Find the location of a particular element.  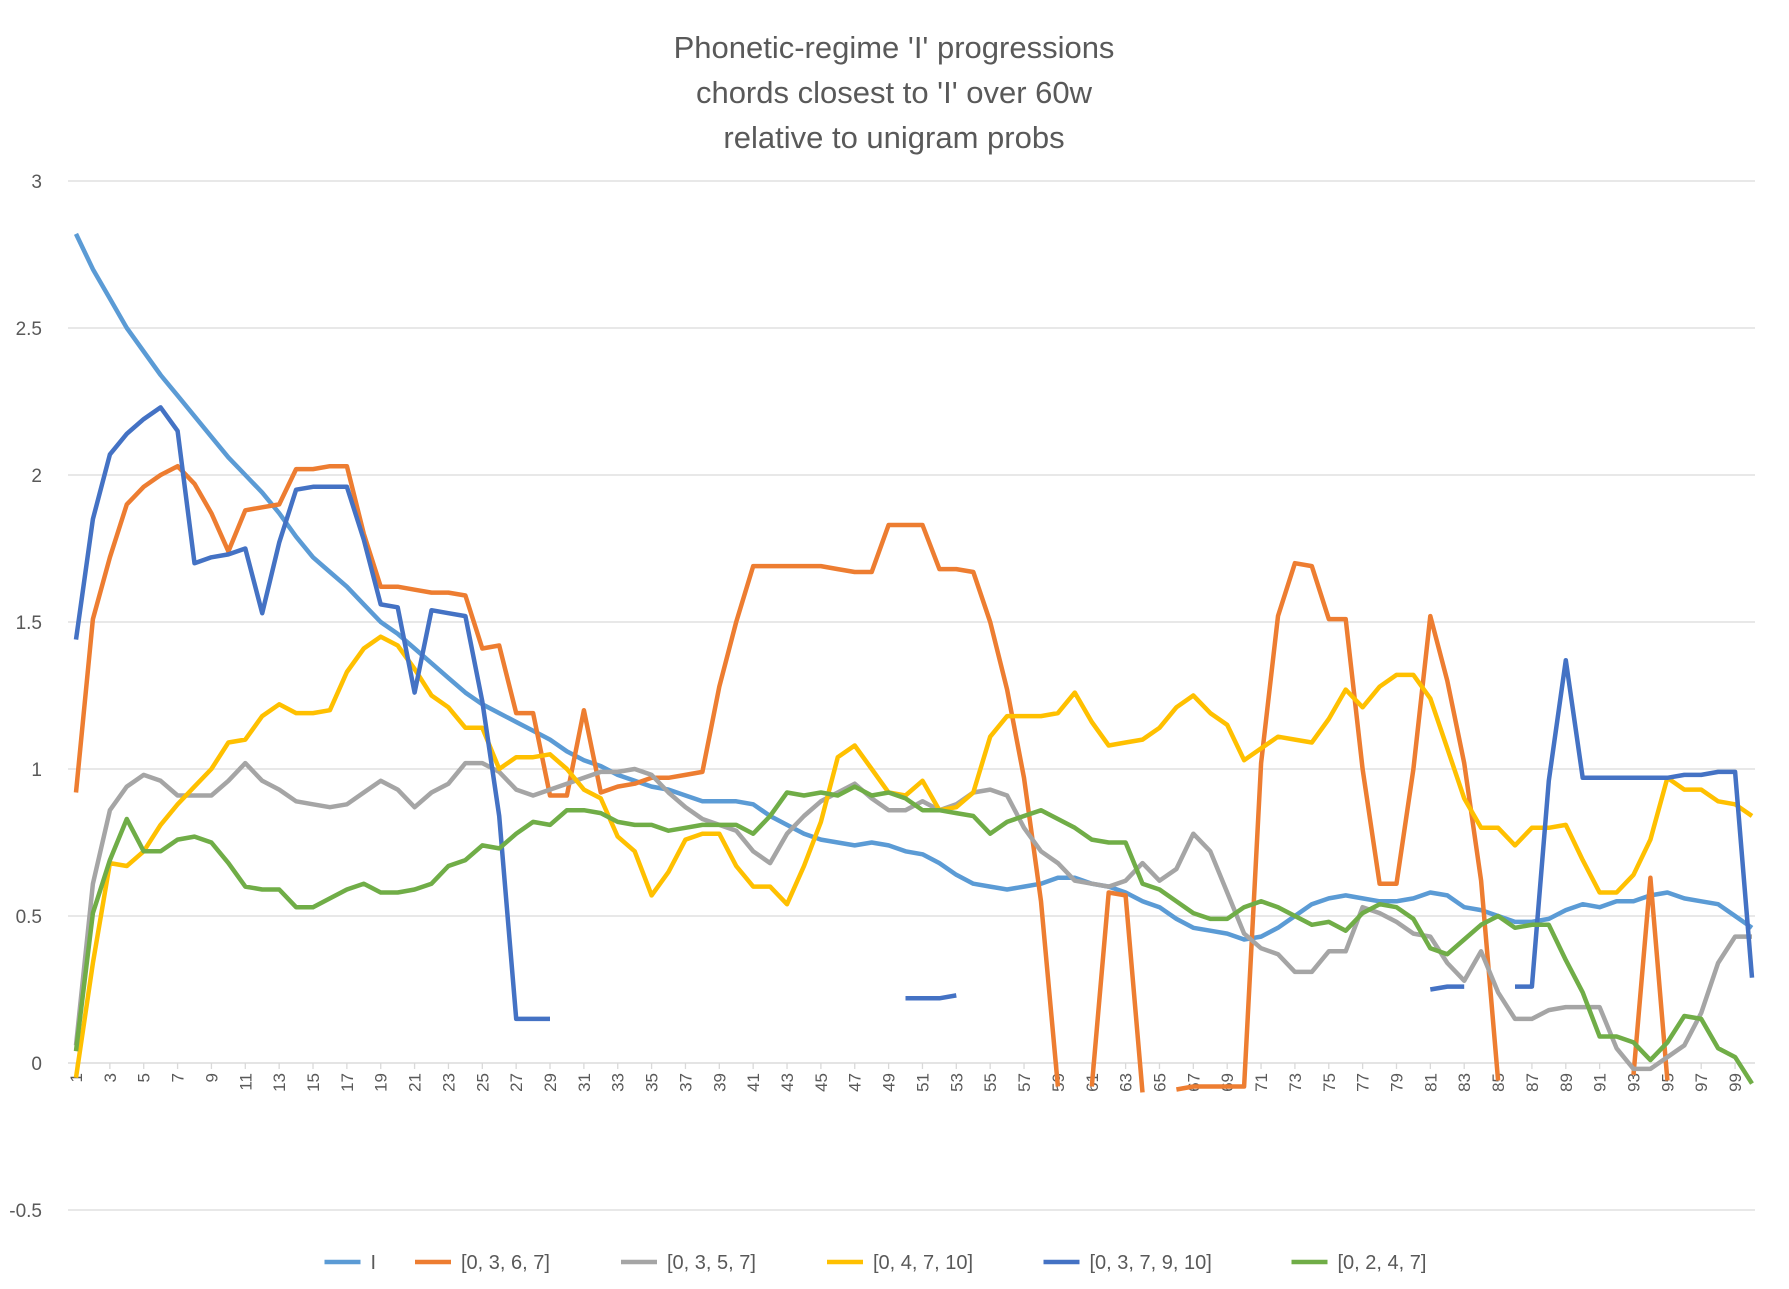

x-tick-label: 21 is located at coordinates (415, 1082).